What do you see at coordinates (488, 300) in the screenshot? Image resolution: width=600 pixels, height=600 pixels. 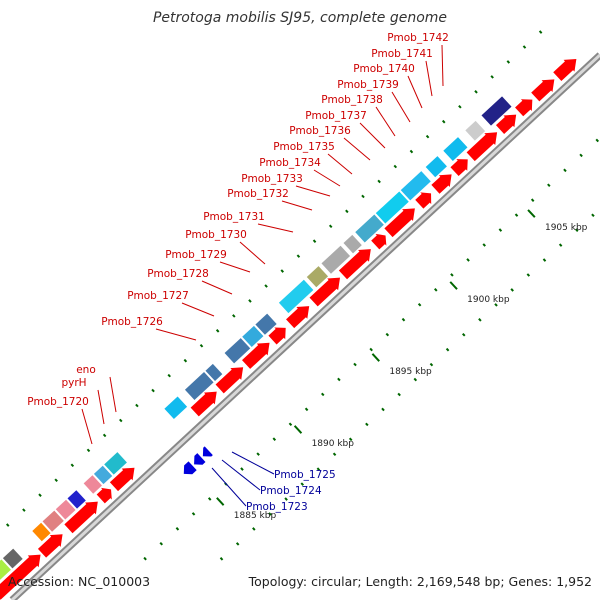 I see `scale-label: 1900 kbp` at bounding box center [488, 300].